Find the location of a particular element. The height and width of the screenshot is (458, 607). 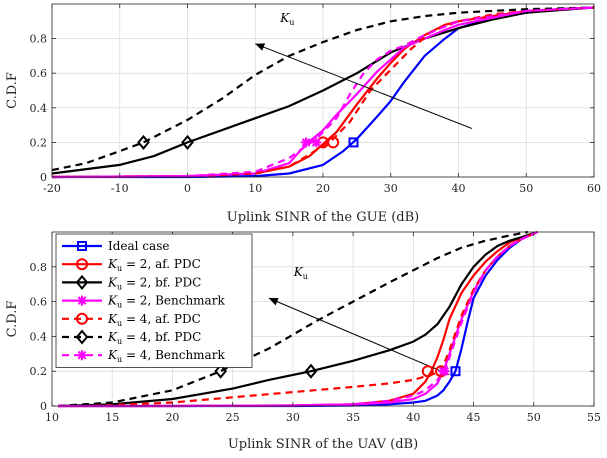

legend-label-ku4_bm: Ku = 4, Benchmark is located at coordinates (166, 356).